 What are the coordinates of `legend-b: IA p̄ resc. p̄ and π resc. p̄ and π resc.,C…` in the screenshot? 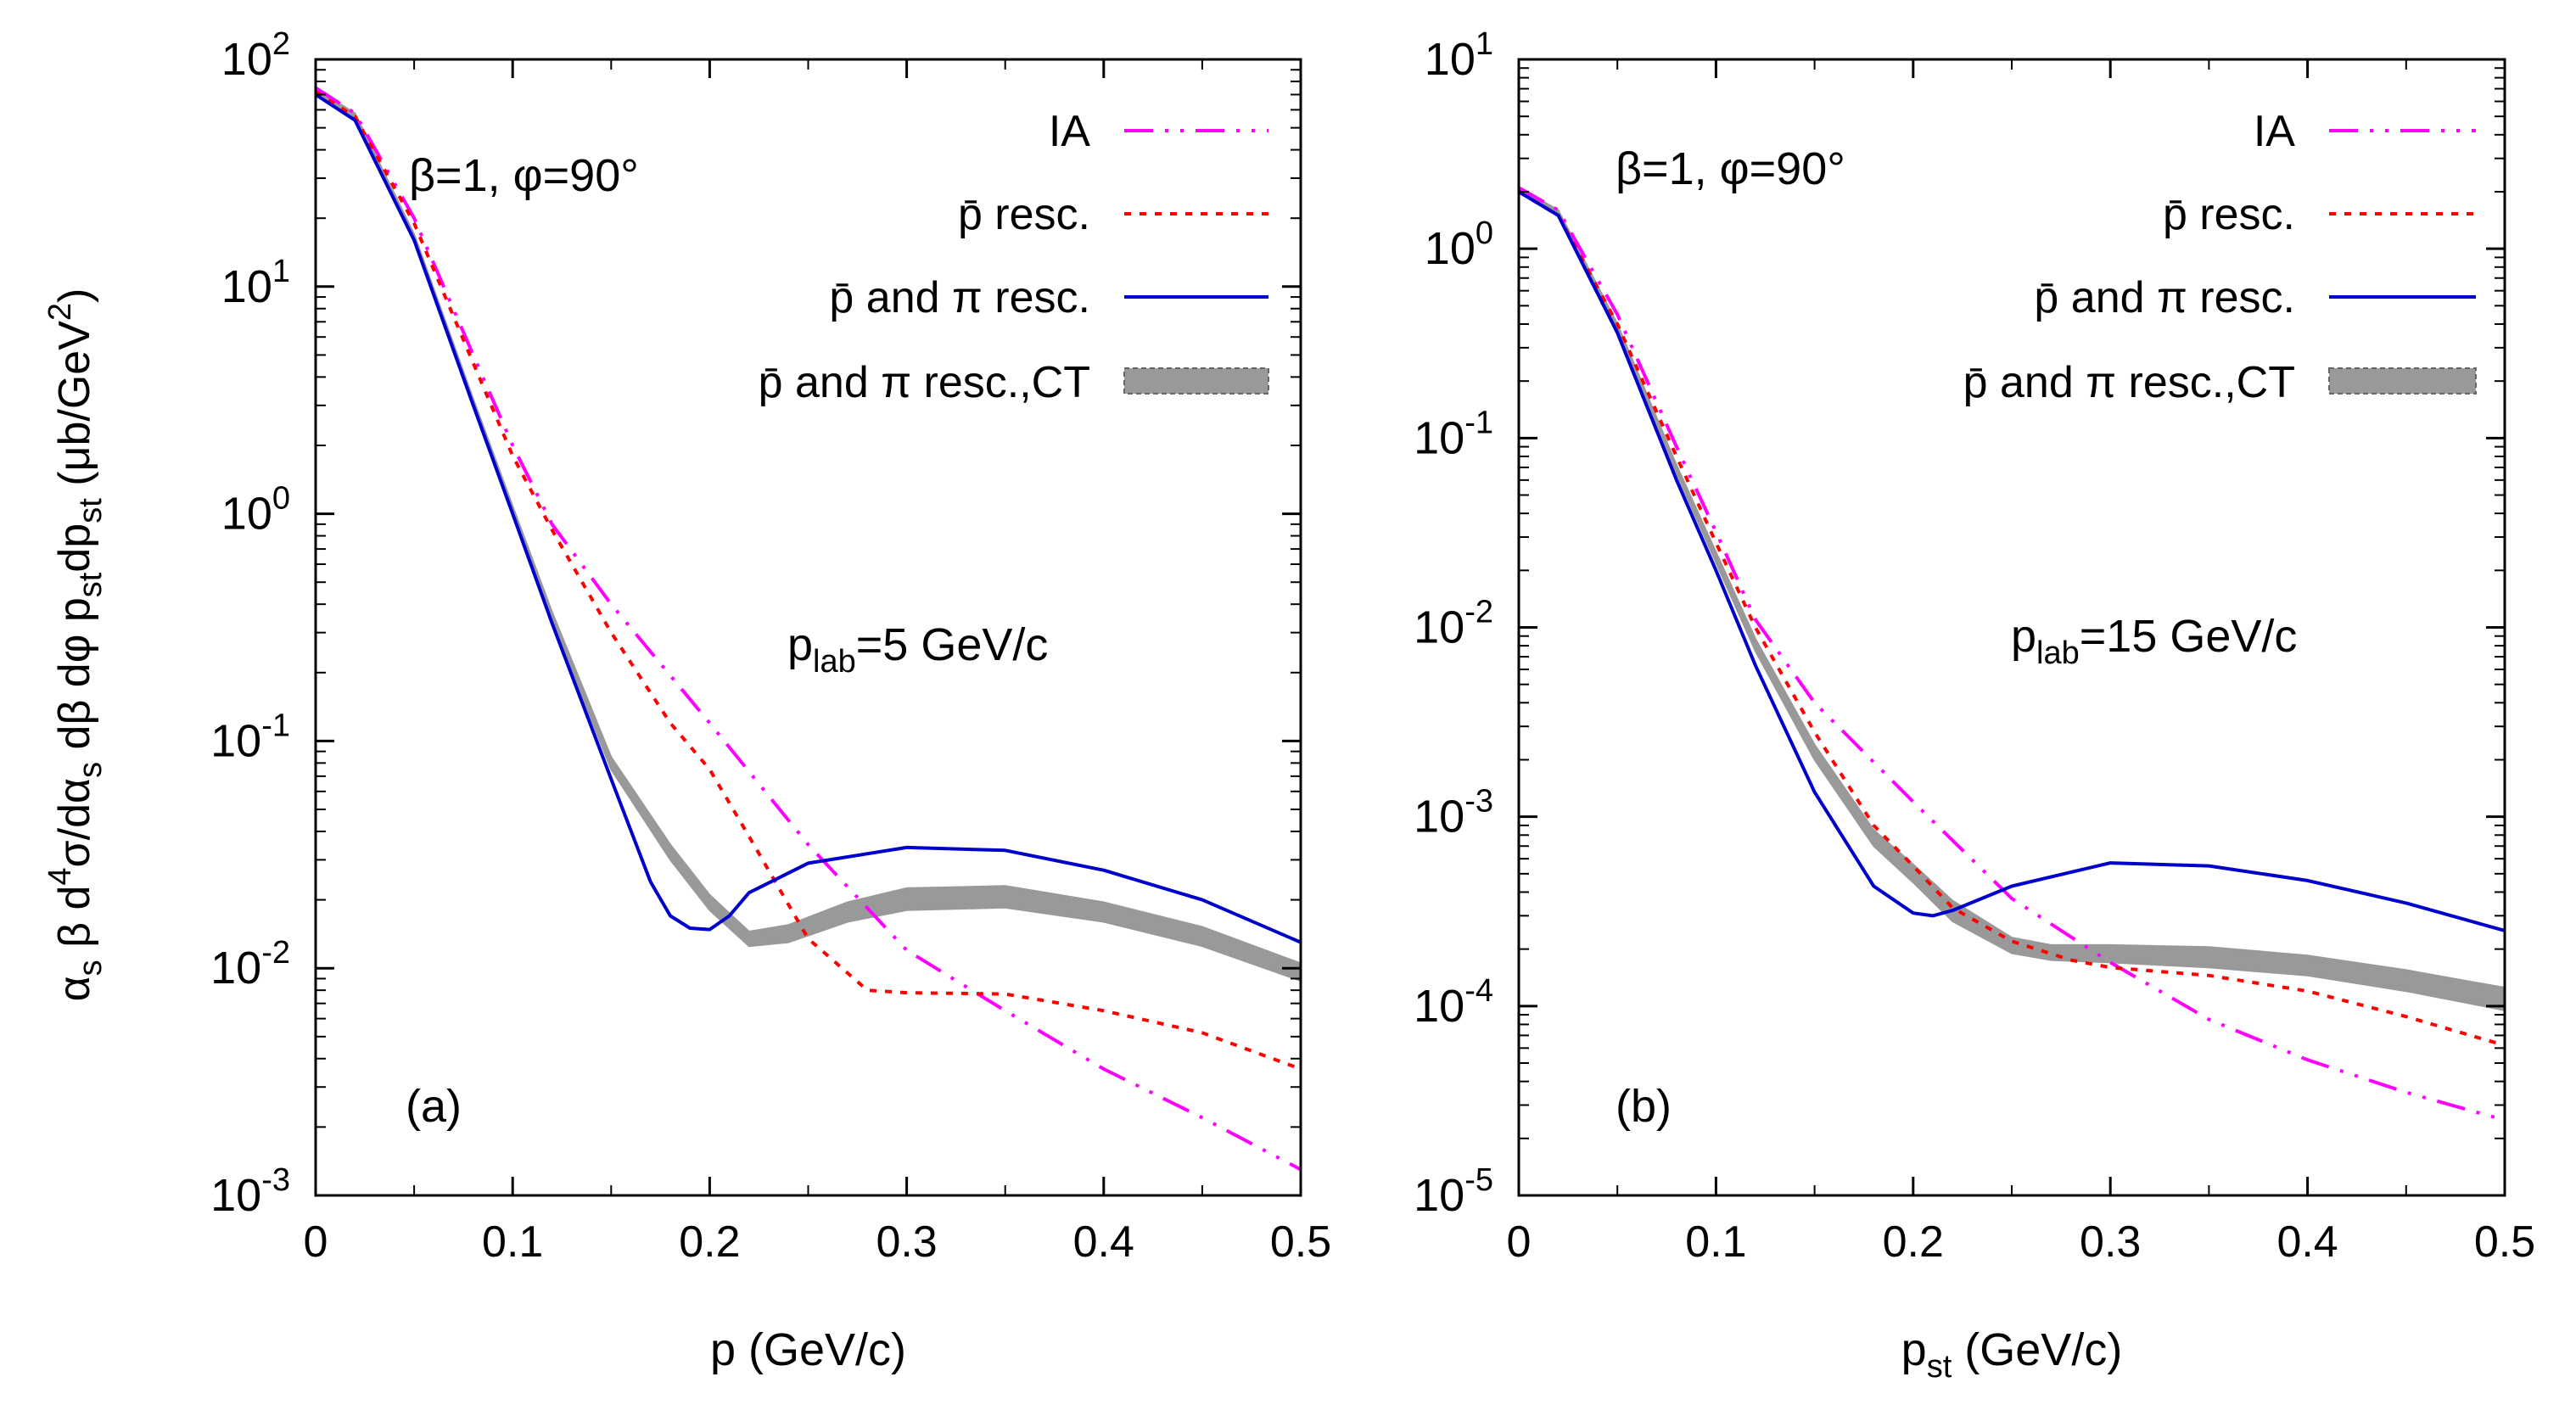 It's located at (2220, 257).